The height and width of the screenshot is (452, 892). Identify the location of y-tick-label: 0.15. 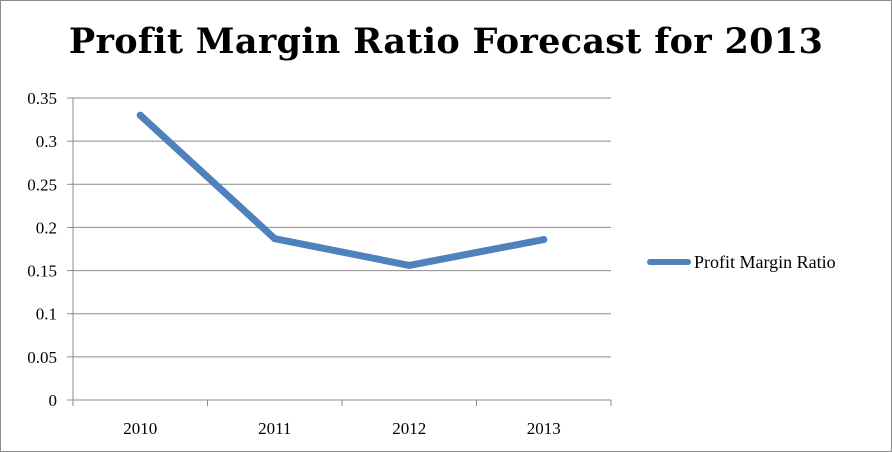
(42, 271).